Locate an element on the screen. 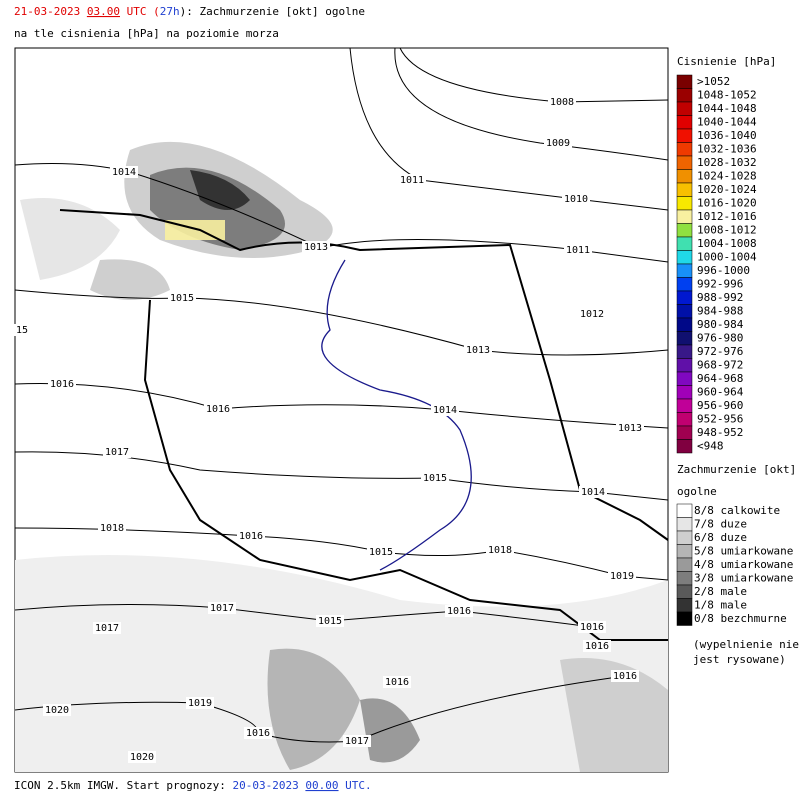  pressure-legend-label: 1040-1044 is located at coordinates (727, 122).